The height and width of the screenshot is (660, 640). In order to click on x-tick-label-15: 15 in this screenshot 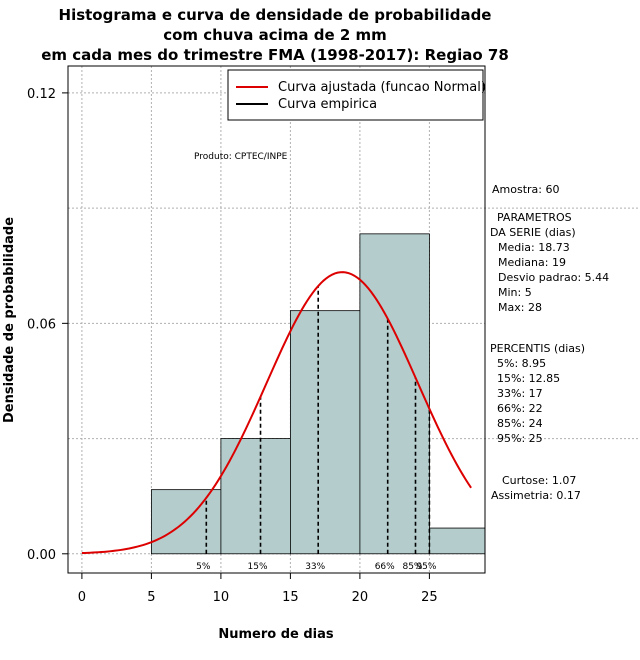, I will do `click(290, 597)`.